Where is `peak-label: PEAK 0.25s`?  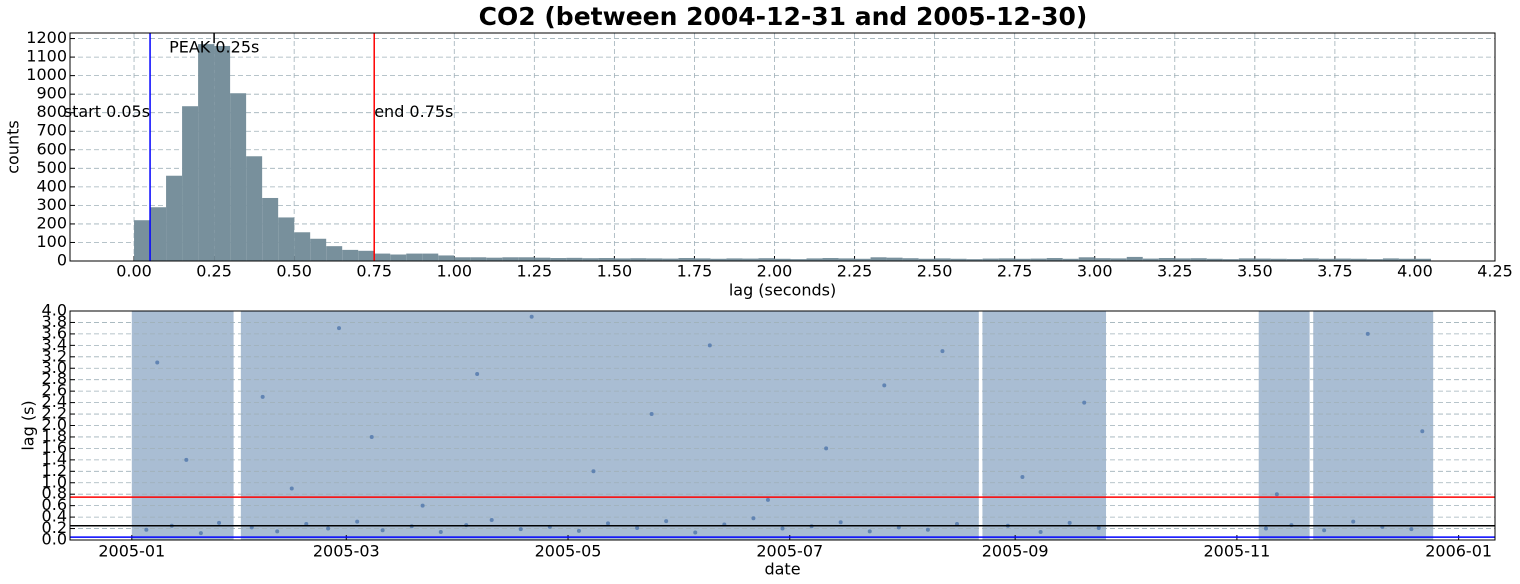
peak-label: PEAK 0.25s is located at coordinates (214, 46).